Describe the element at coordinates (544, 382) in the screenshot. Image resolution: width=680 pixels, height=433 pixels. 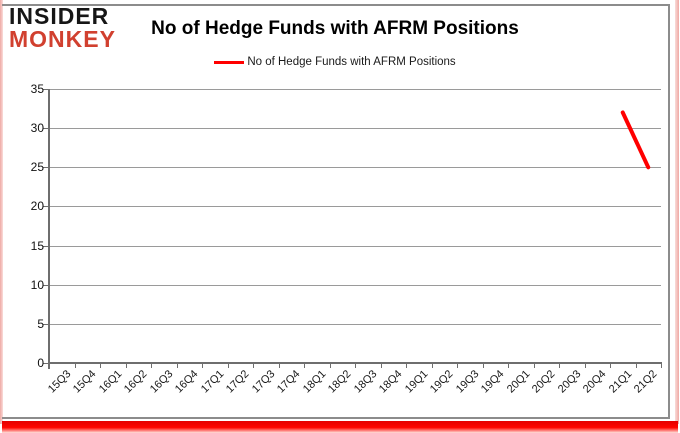
I see `x-axis-label-text: 20Q2` at that location.